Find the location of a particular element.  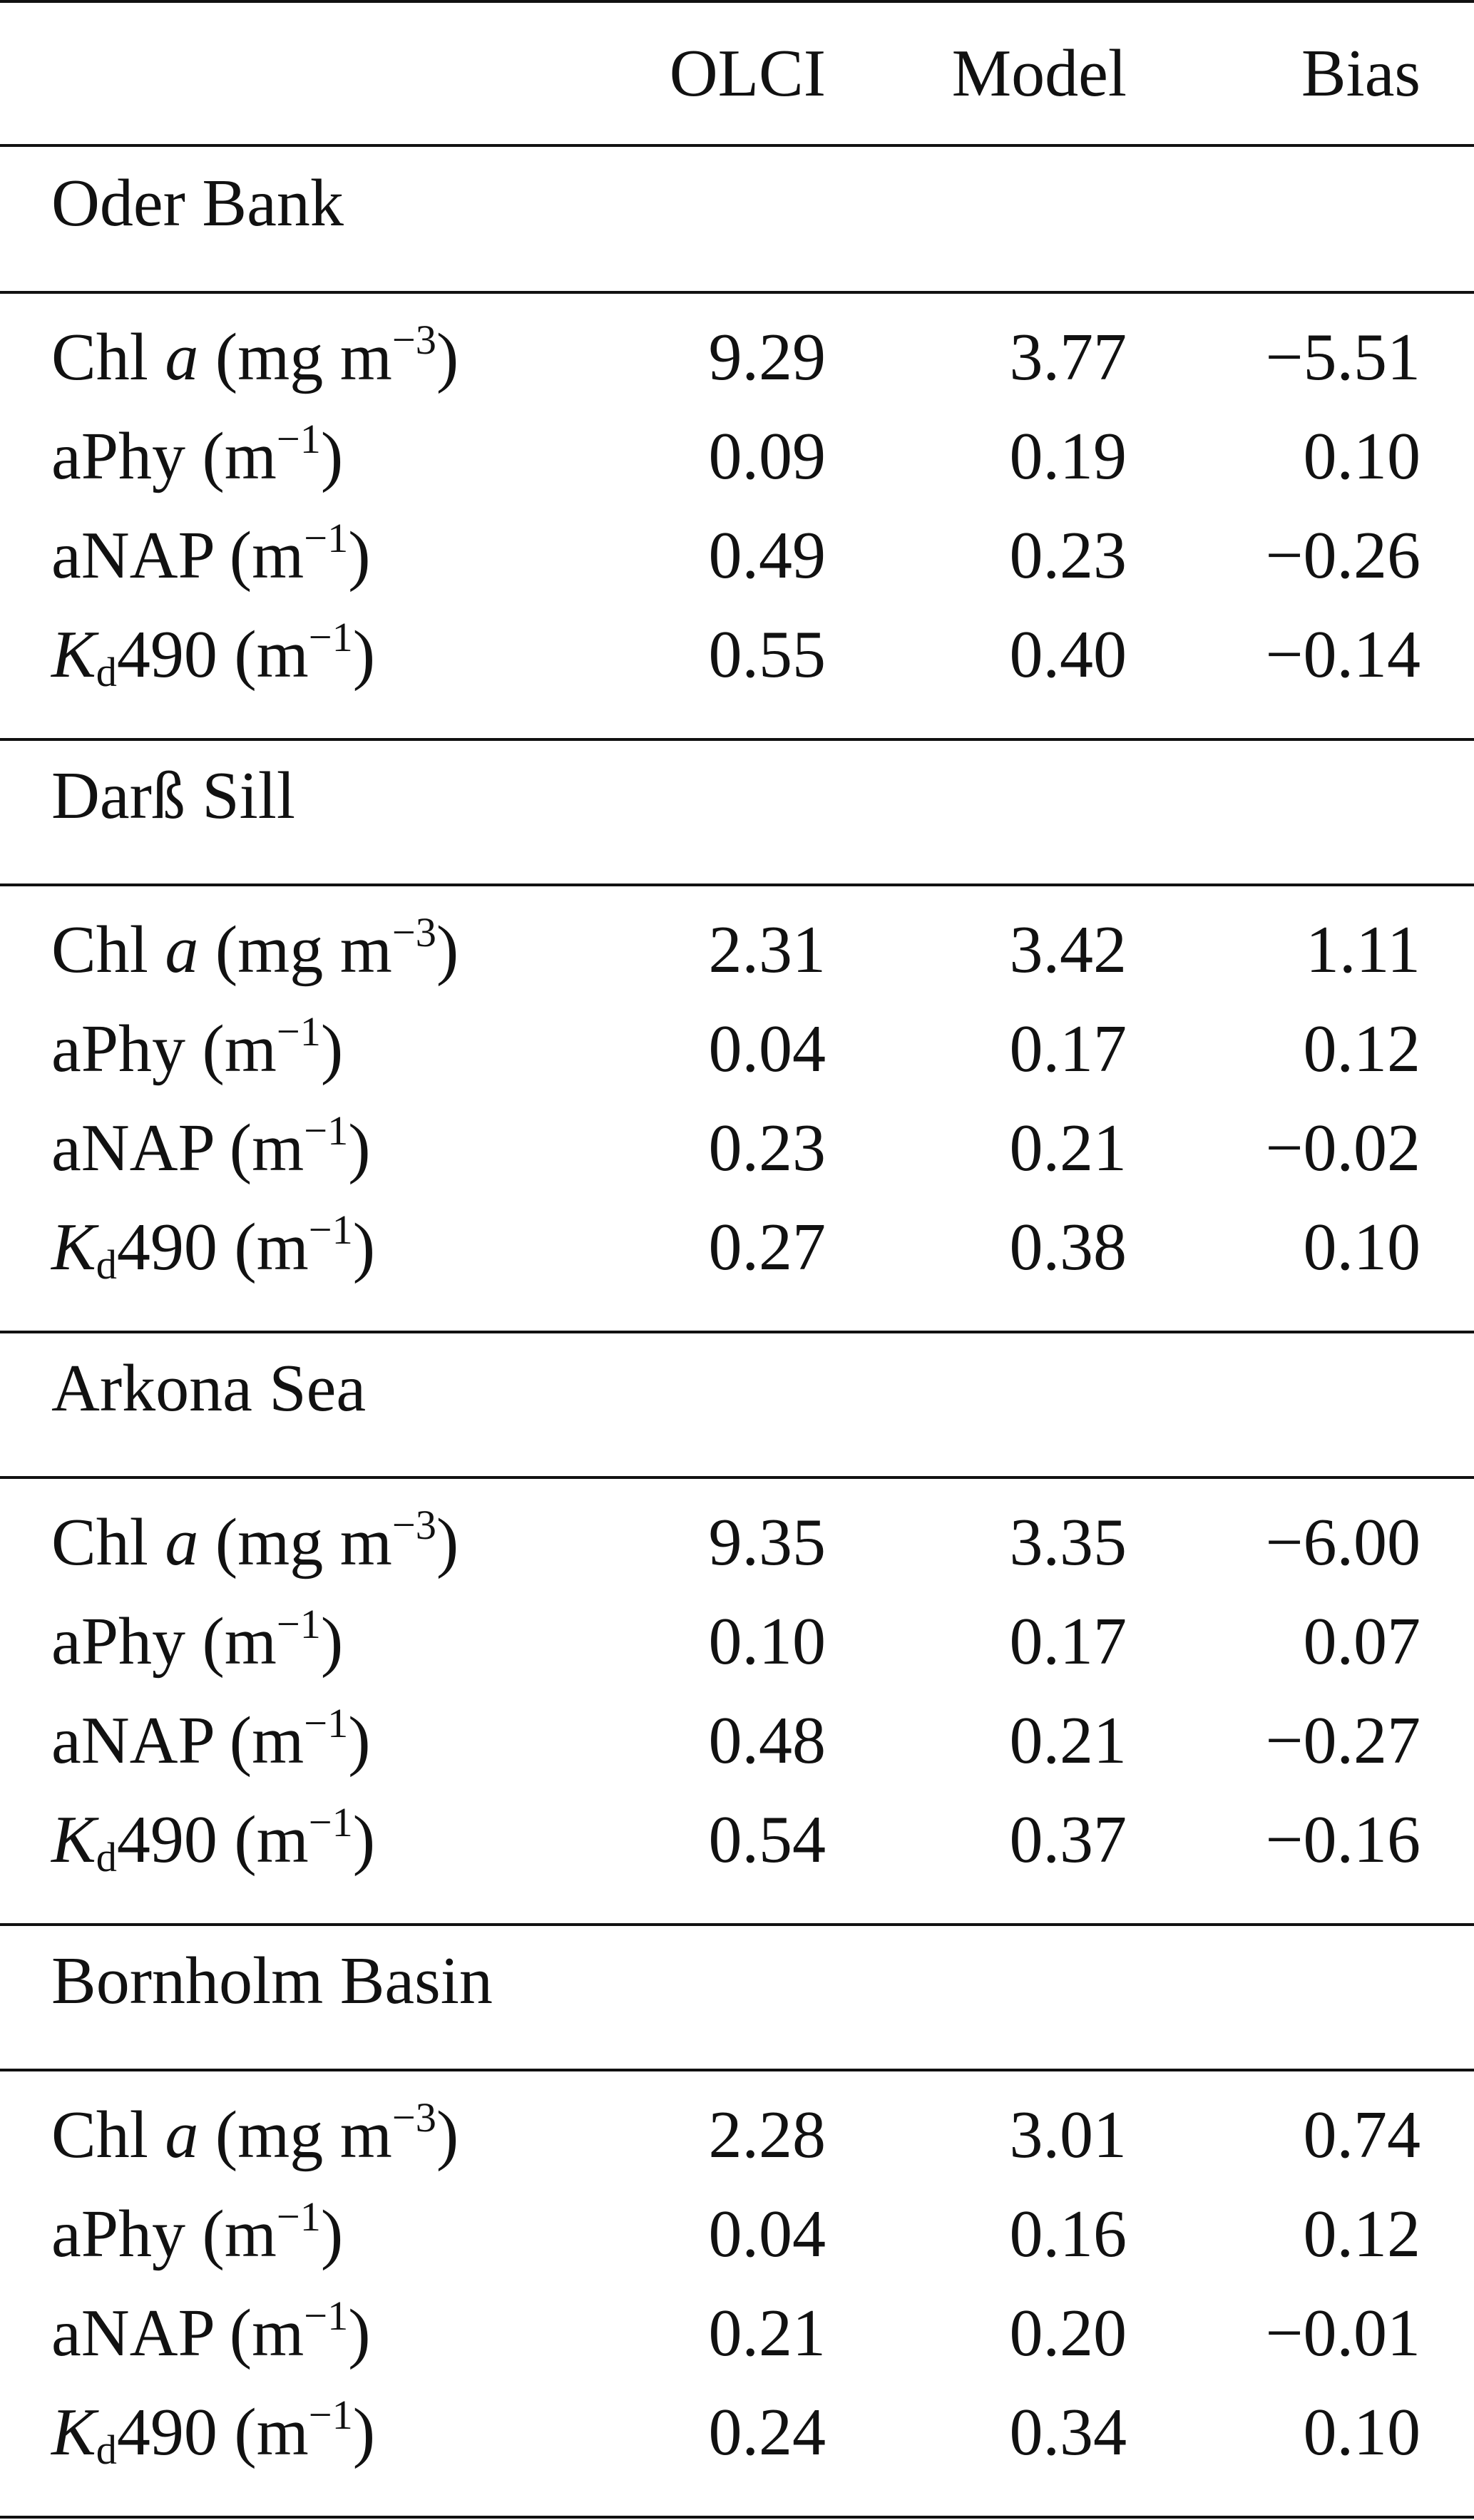

cell-olci: 0.24 is located at coordinates (767, 2432).